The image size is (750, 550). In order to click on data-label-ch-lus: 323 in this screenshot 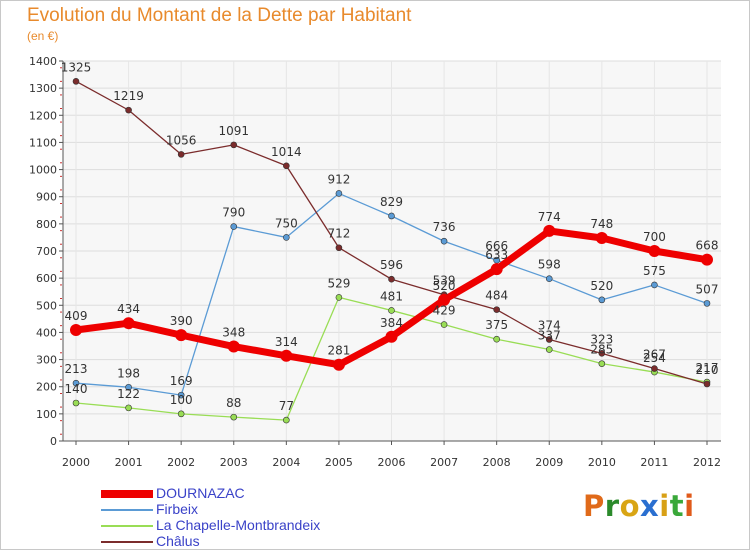, I will do `click(601, 339)`.